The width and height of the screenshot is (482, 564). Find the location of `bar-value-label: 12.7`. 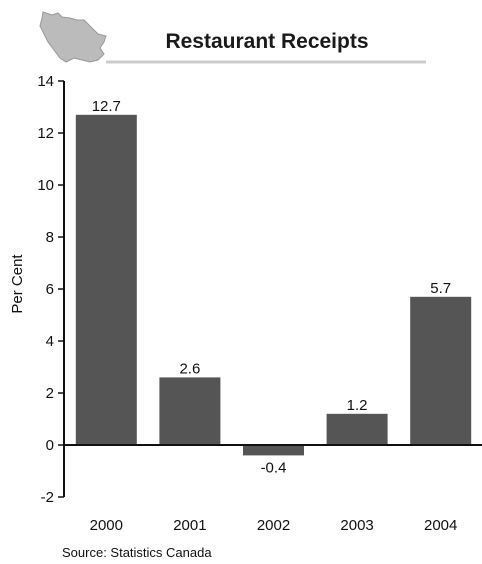

bar-value-label: 12.7 is located at coordinates (106, 106).